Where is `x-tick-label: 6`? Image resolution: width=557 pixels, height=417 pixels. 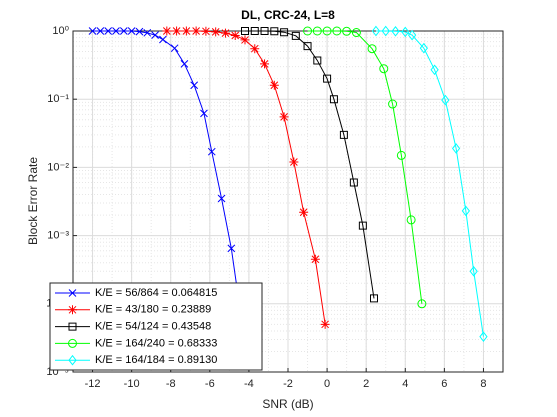
x-tick-label: 6 is located at coordinates (444, 384).